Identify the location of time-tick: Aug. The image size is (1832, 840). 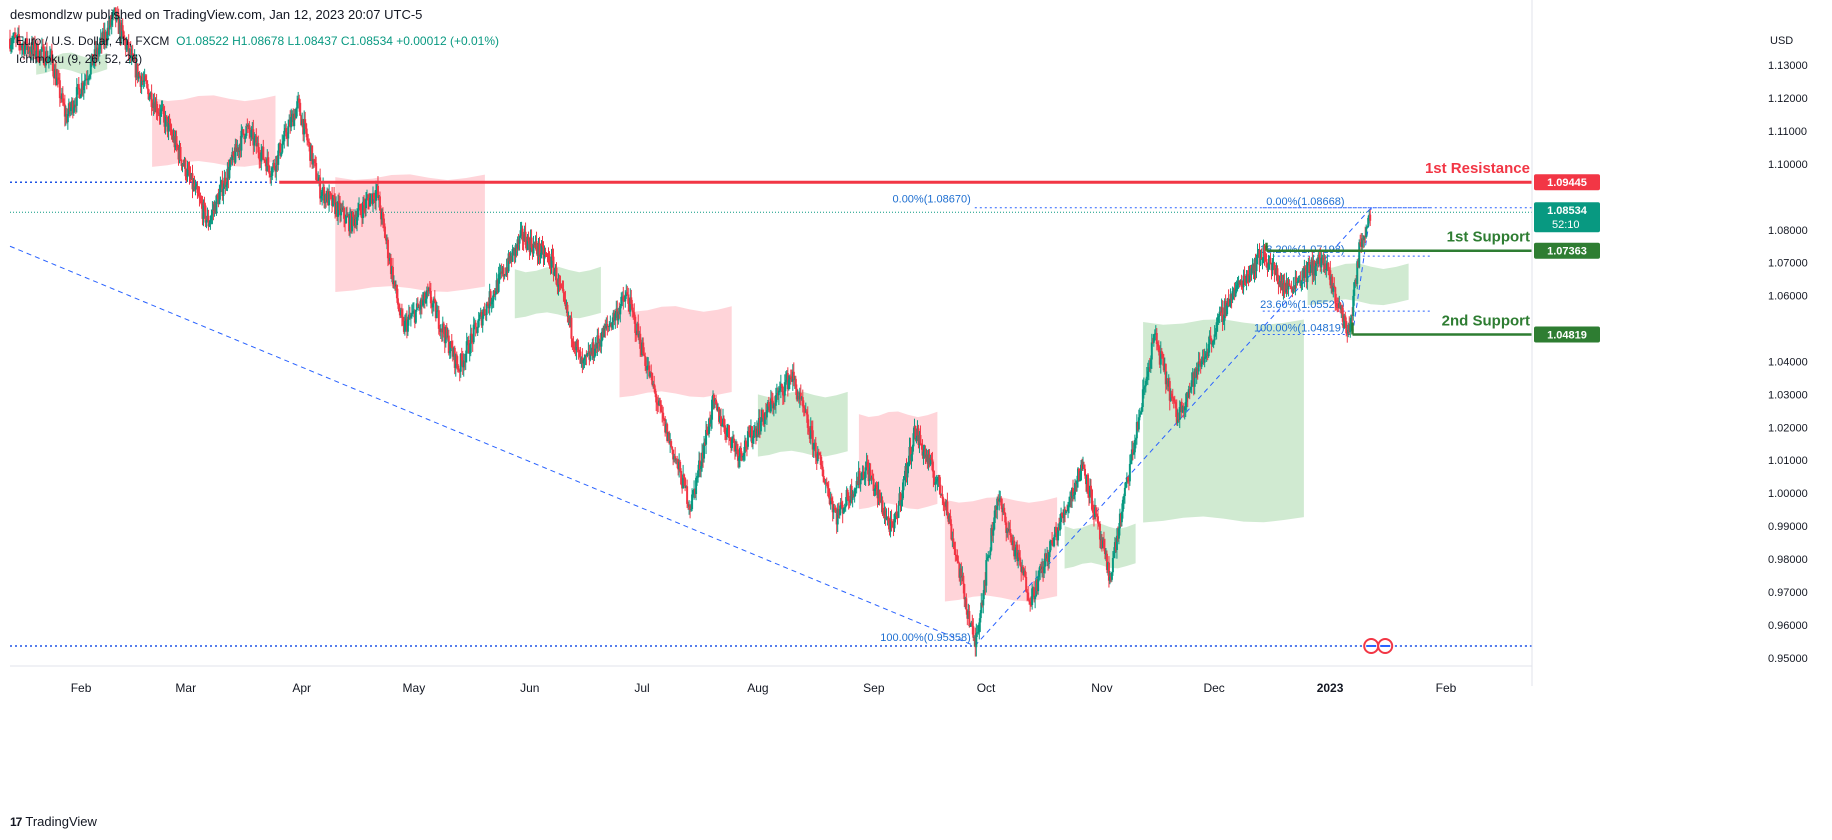
(757, 688).